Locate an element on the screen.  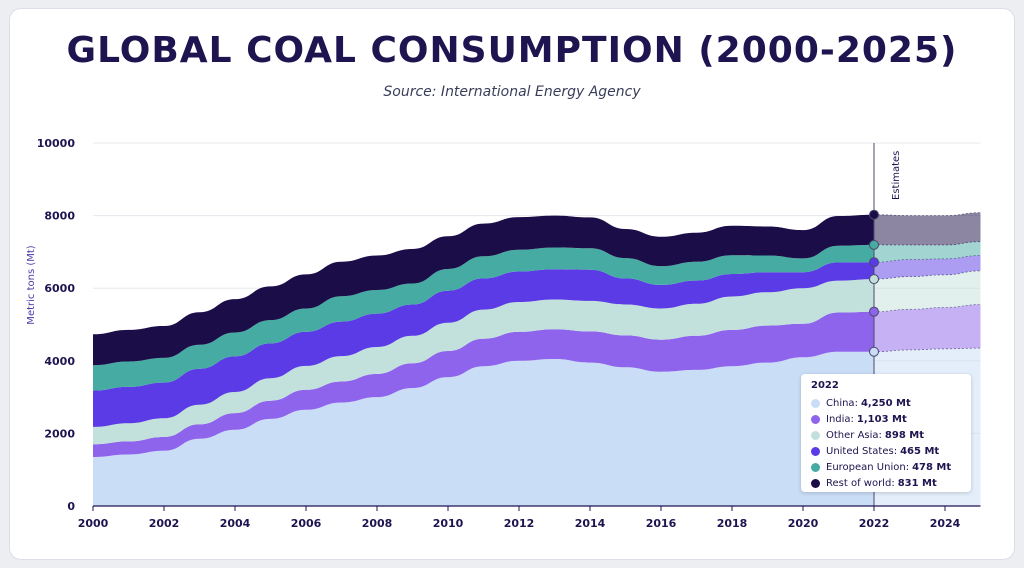
legend-title: 2022 is located at coordinates (825, 385).